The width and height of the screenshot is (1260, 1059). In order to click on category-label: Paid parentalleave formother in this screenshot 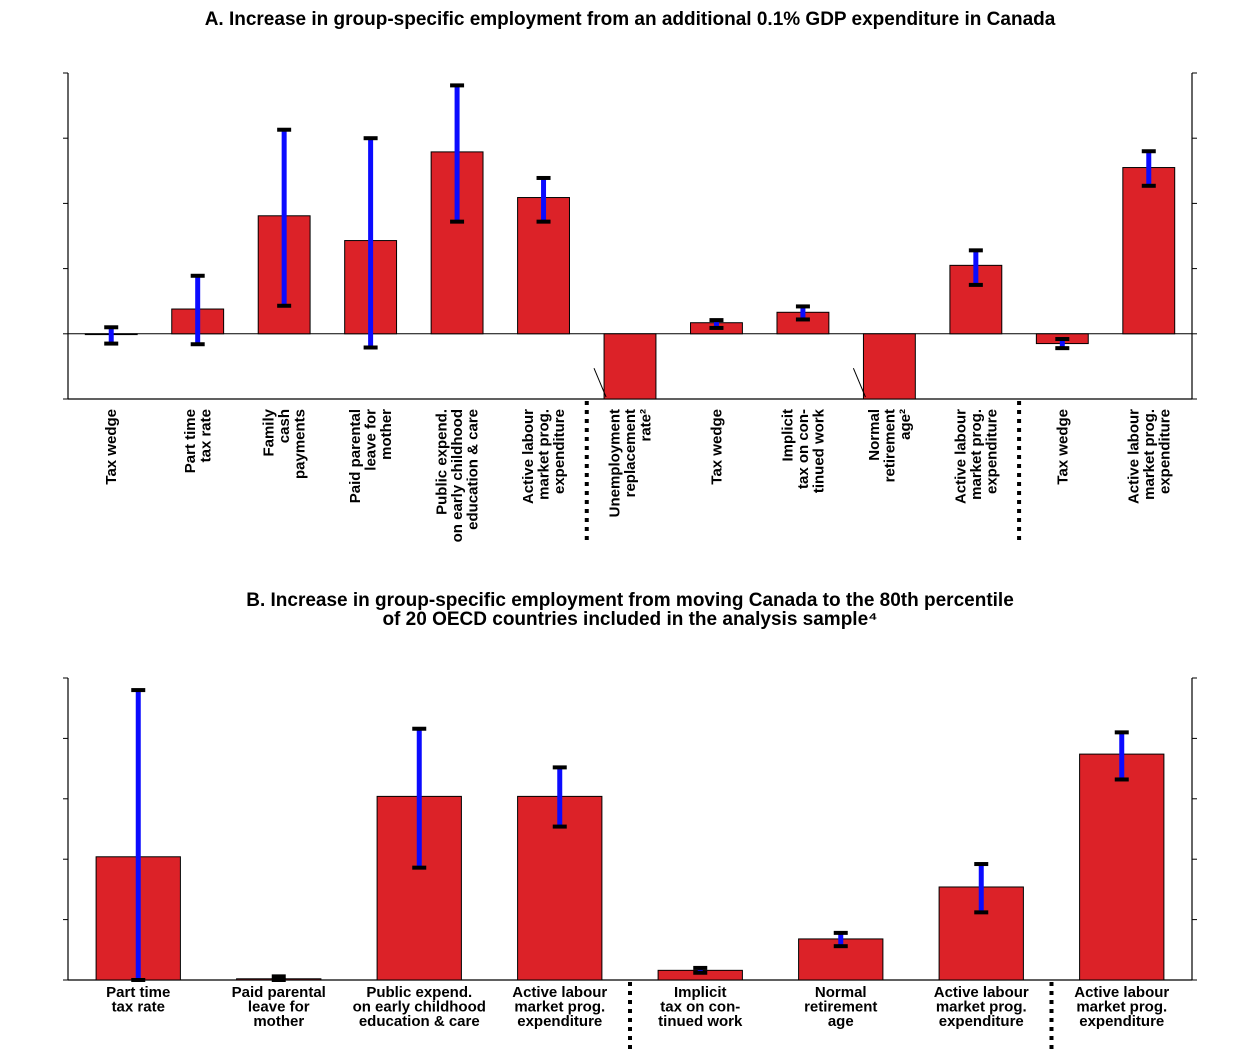, I will do `click(371, 456)`.